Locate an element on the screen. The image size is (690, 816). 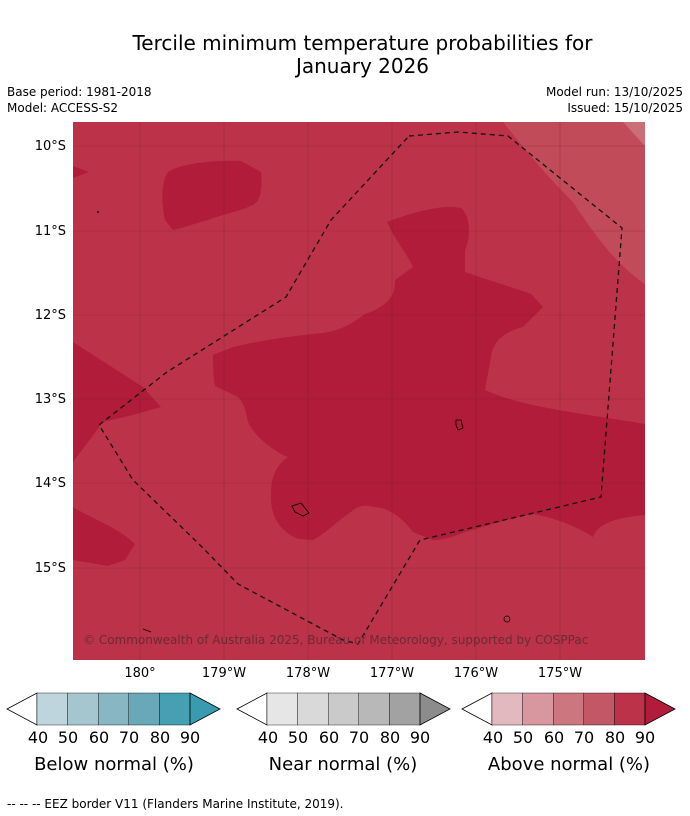
lat-label: 13°S is located at coordinates (50, 399).